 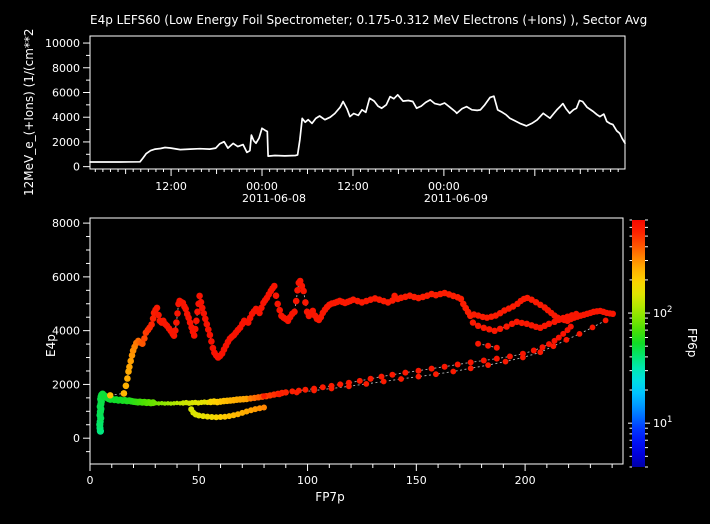 I want to click on bottom-x-axis-label: FP7p, so click(x=330, y=497).